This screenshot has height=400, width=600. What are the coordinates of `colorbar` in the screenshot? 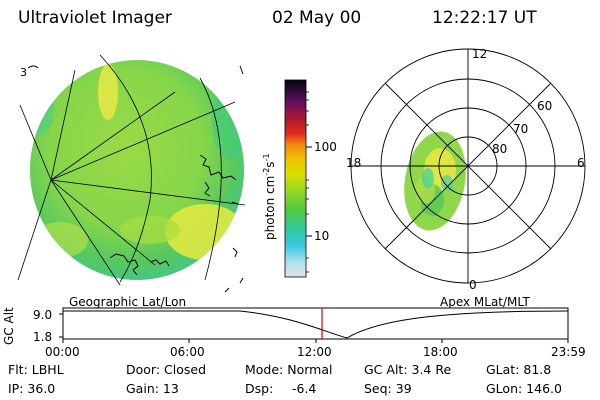 It's located at (298, 178).